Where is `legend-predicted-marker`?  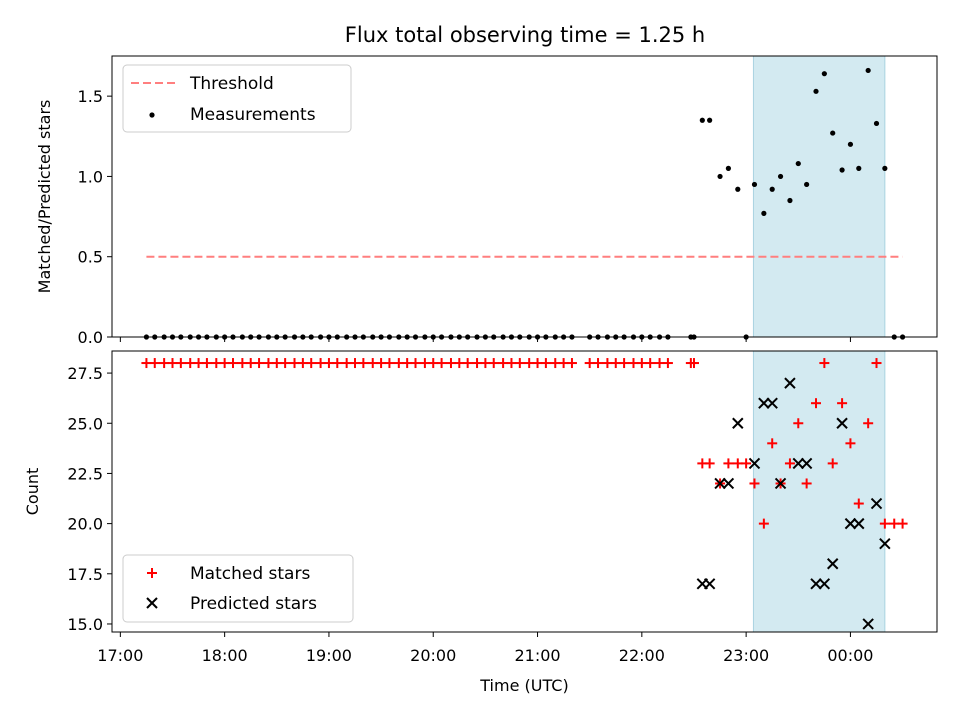 legend-predicted-marker is located at coordinates (152, 603).